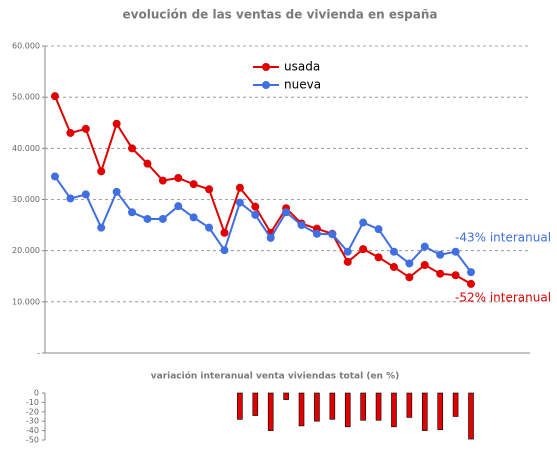  What do you see at coordinates (32, 421) in the screenshot?
I see `y-tick-label: -30` at bounding box center [32, 421].